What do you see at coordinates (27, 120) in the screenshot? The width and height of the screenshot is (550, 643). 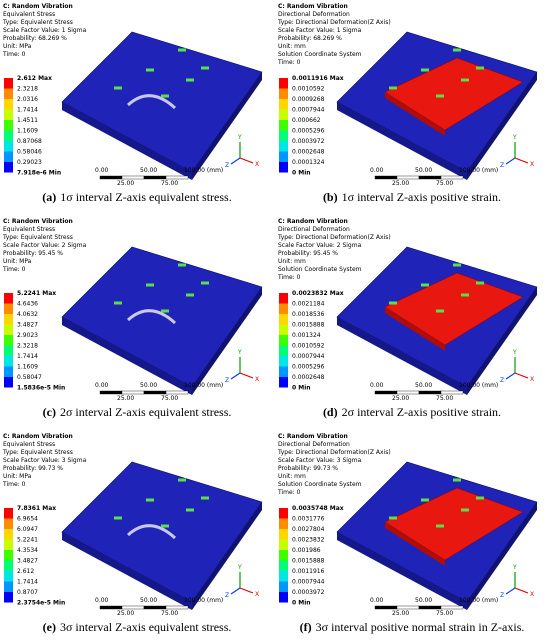 I see `legend-label: 1.4511` at bounding box center [27, 120].